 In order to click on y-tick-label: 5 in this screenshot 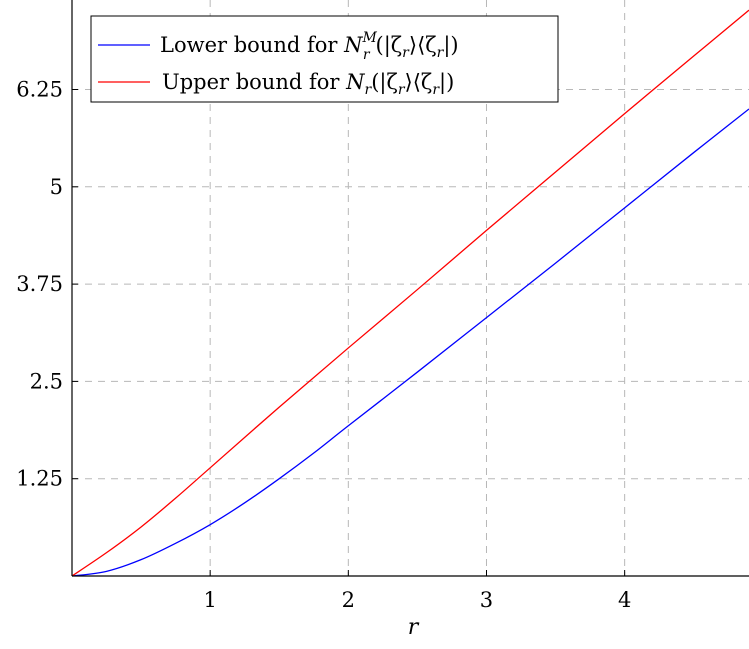, I will do `click(56, 187)`.